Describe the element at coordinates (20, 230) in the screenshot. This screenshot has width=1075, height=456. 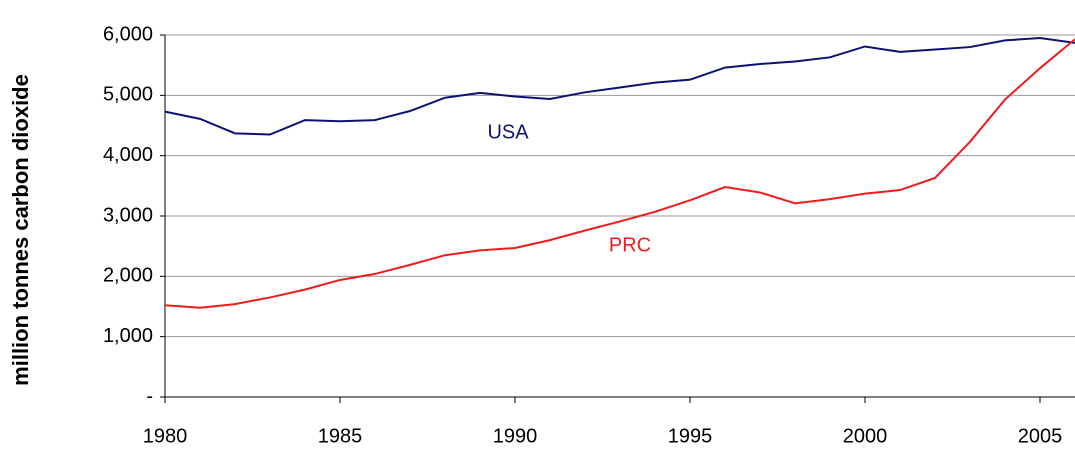
I see `y-axis-label: million tonnes carbon dioxide` at that location.